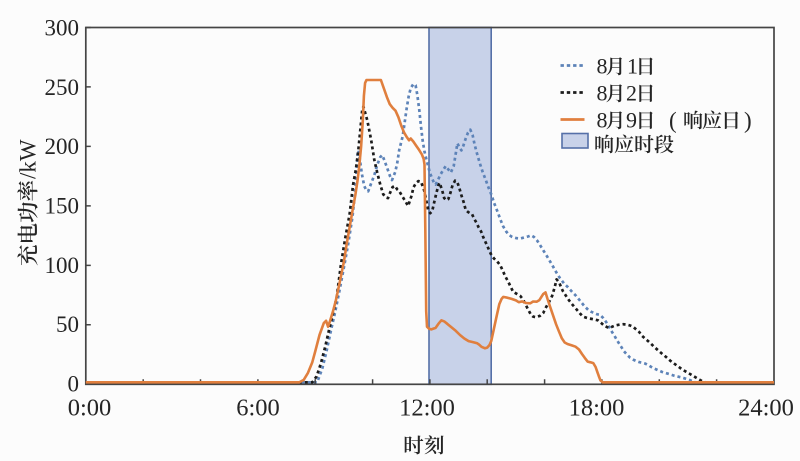  Describe the element at coordinates (631, 93) in the screenshot. I see `svg-text: 2` at that location.